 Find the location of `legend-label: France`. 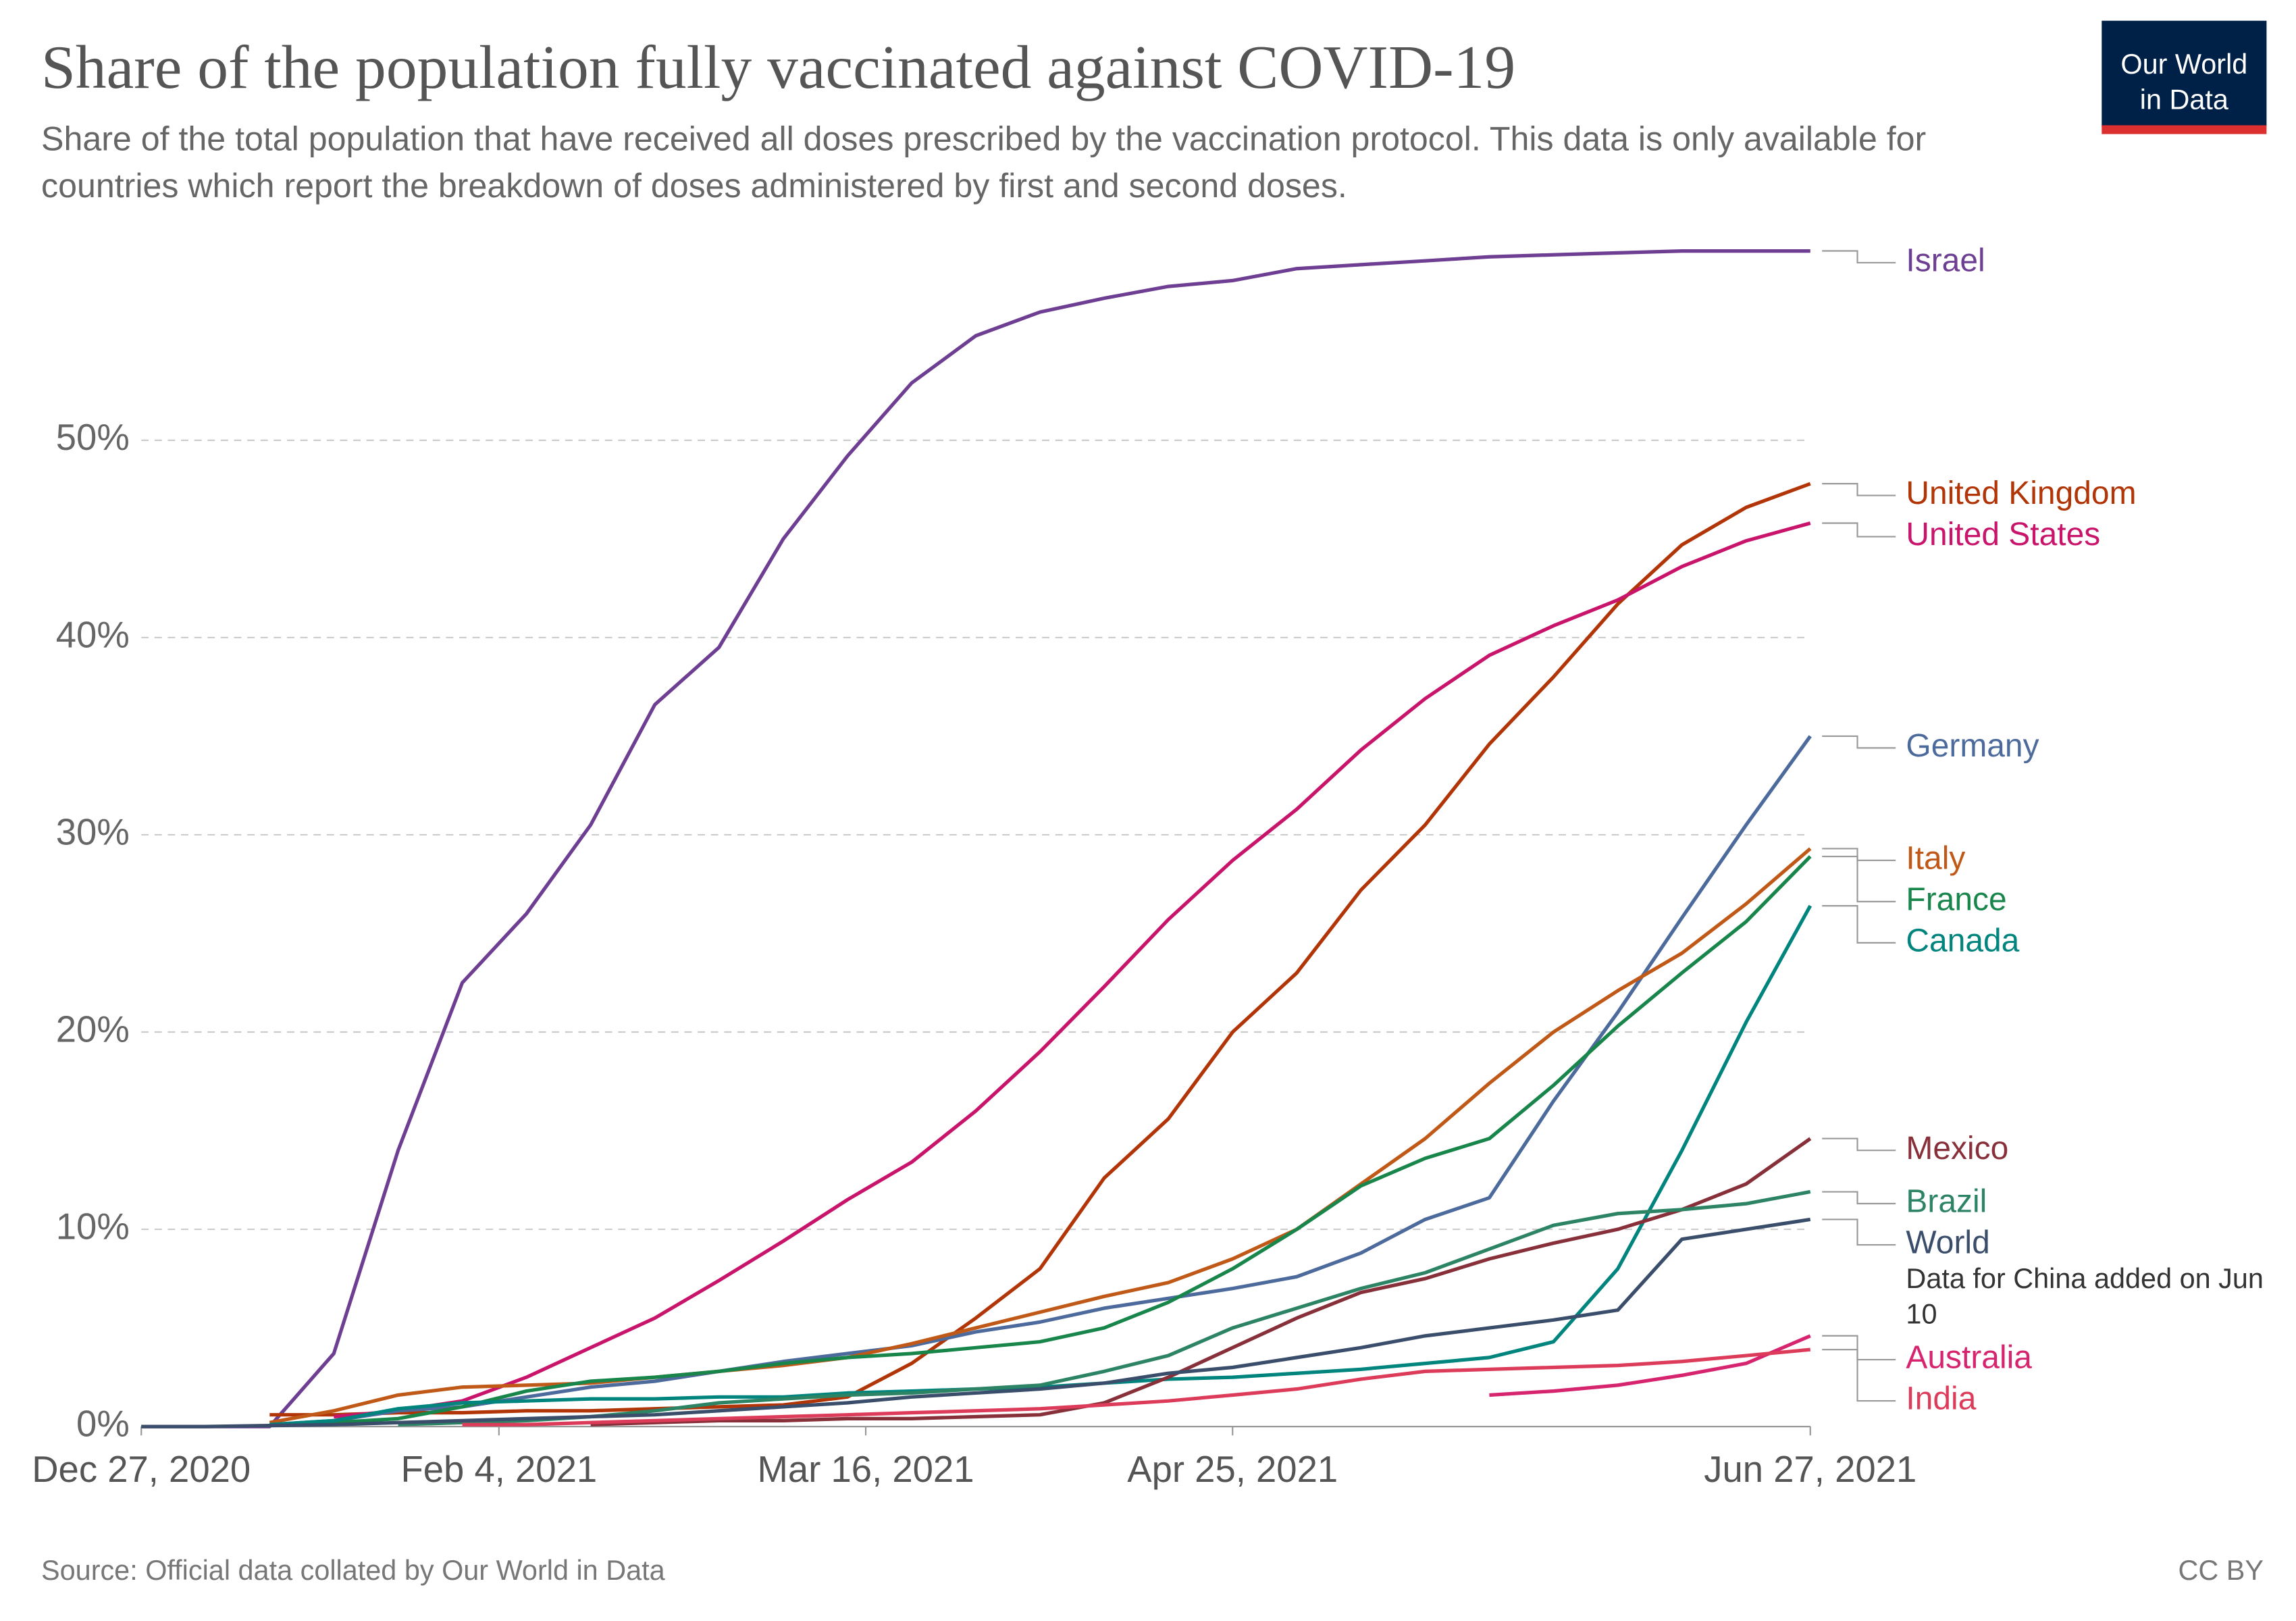

legend-label: France is located at coordinates (1956, 900).